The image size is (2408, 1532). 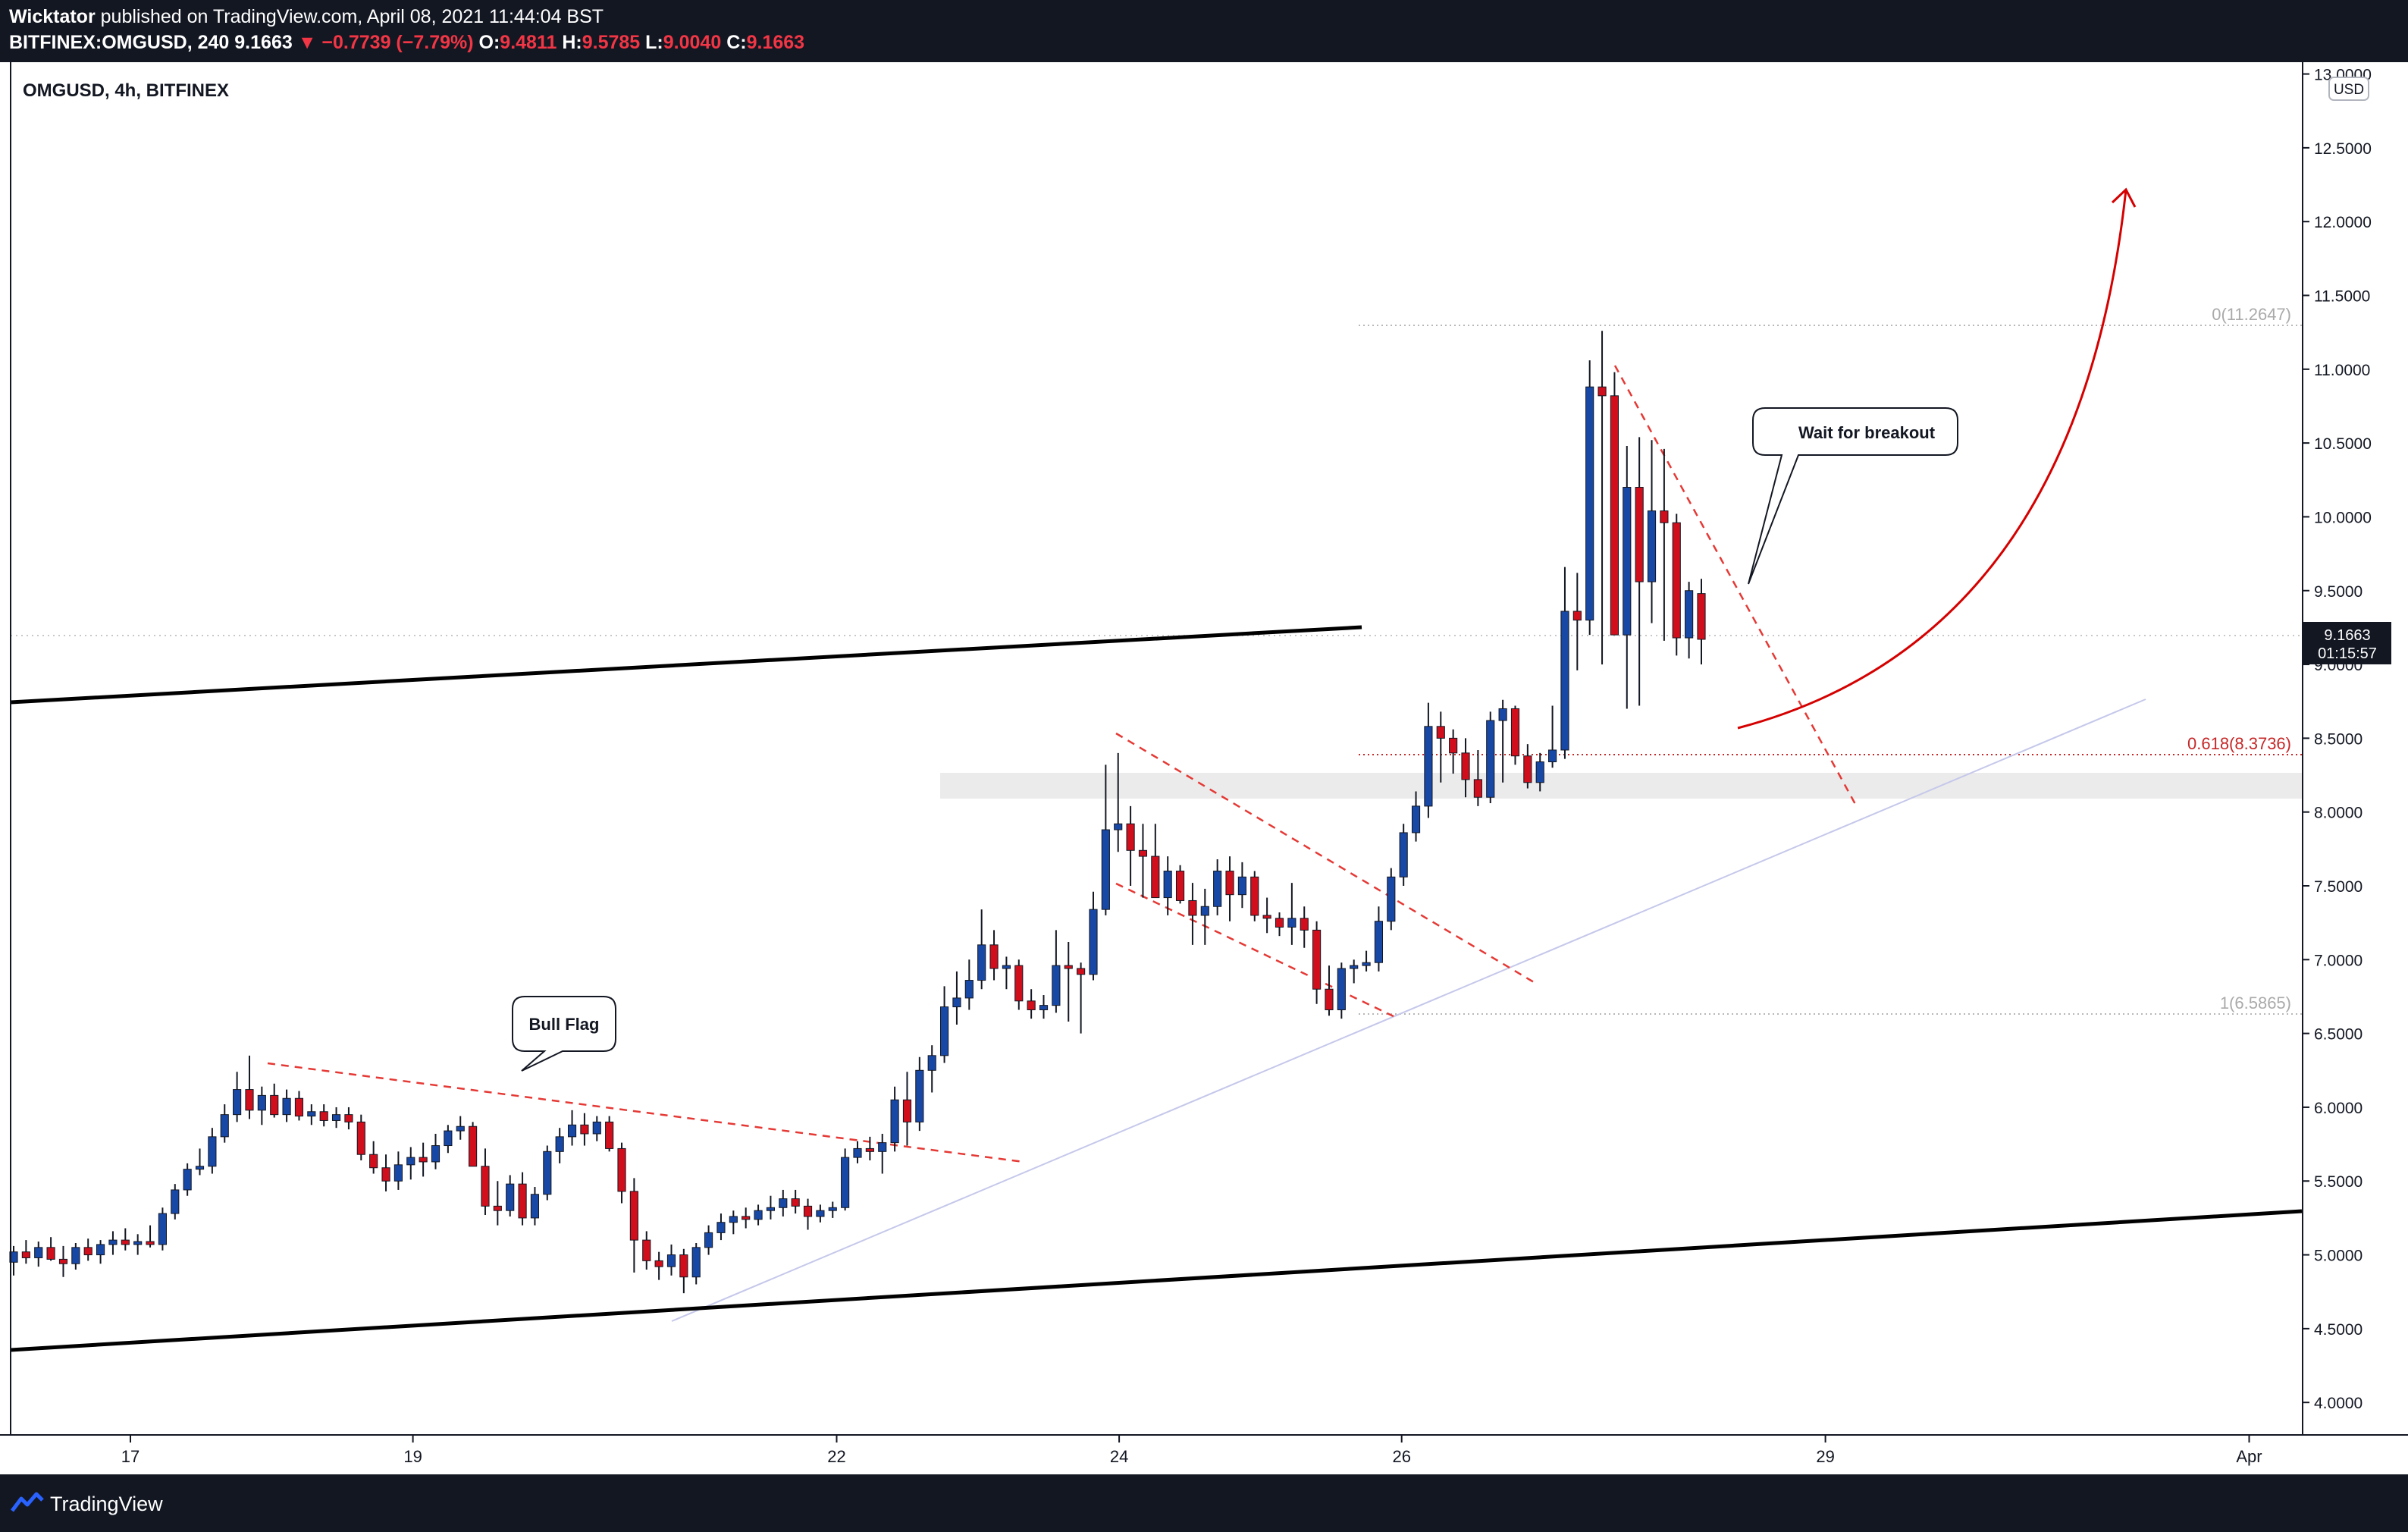 What do you see at coordinates (1156, 1280) in the screenshot?
I see `lower-channel-line` at bounding box center [1156, 1280].